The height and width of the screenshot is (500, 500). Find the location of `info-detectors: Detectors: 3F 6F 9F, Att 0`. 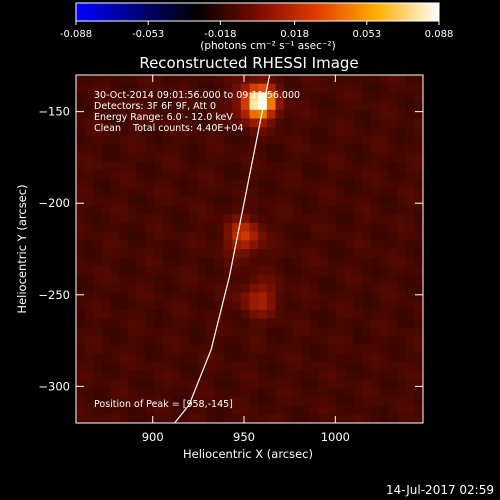

info-detectors: Detectors: 3F 6F 9F, Att 0 is located at coordinates (155, 106).